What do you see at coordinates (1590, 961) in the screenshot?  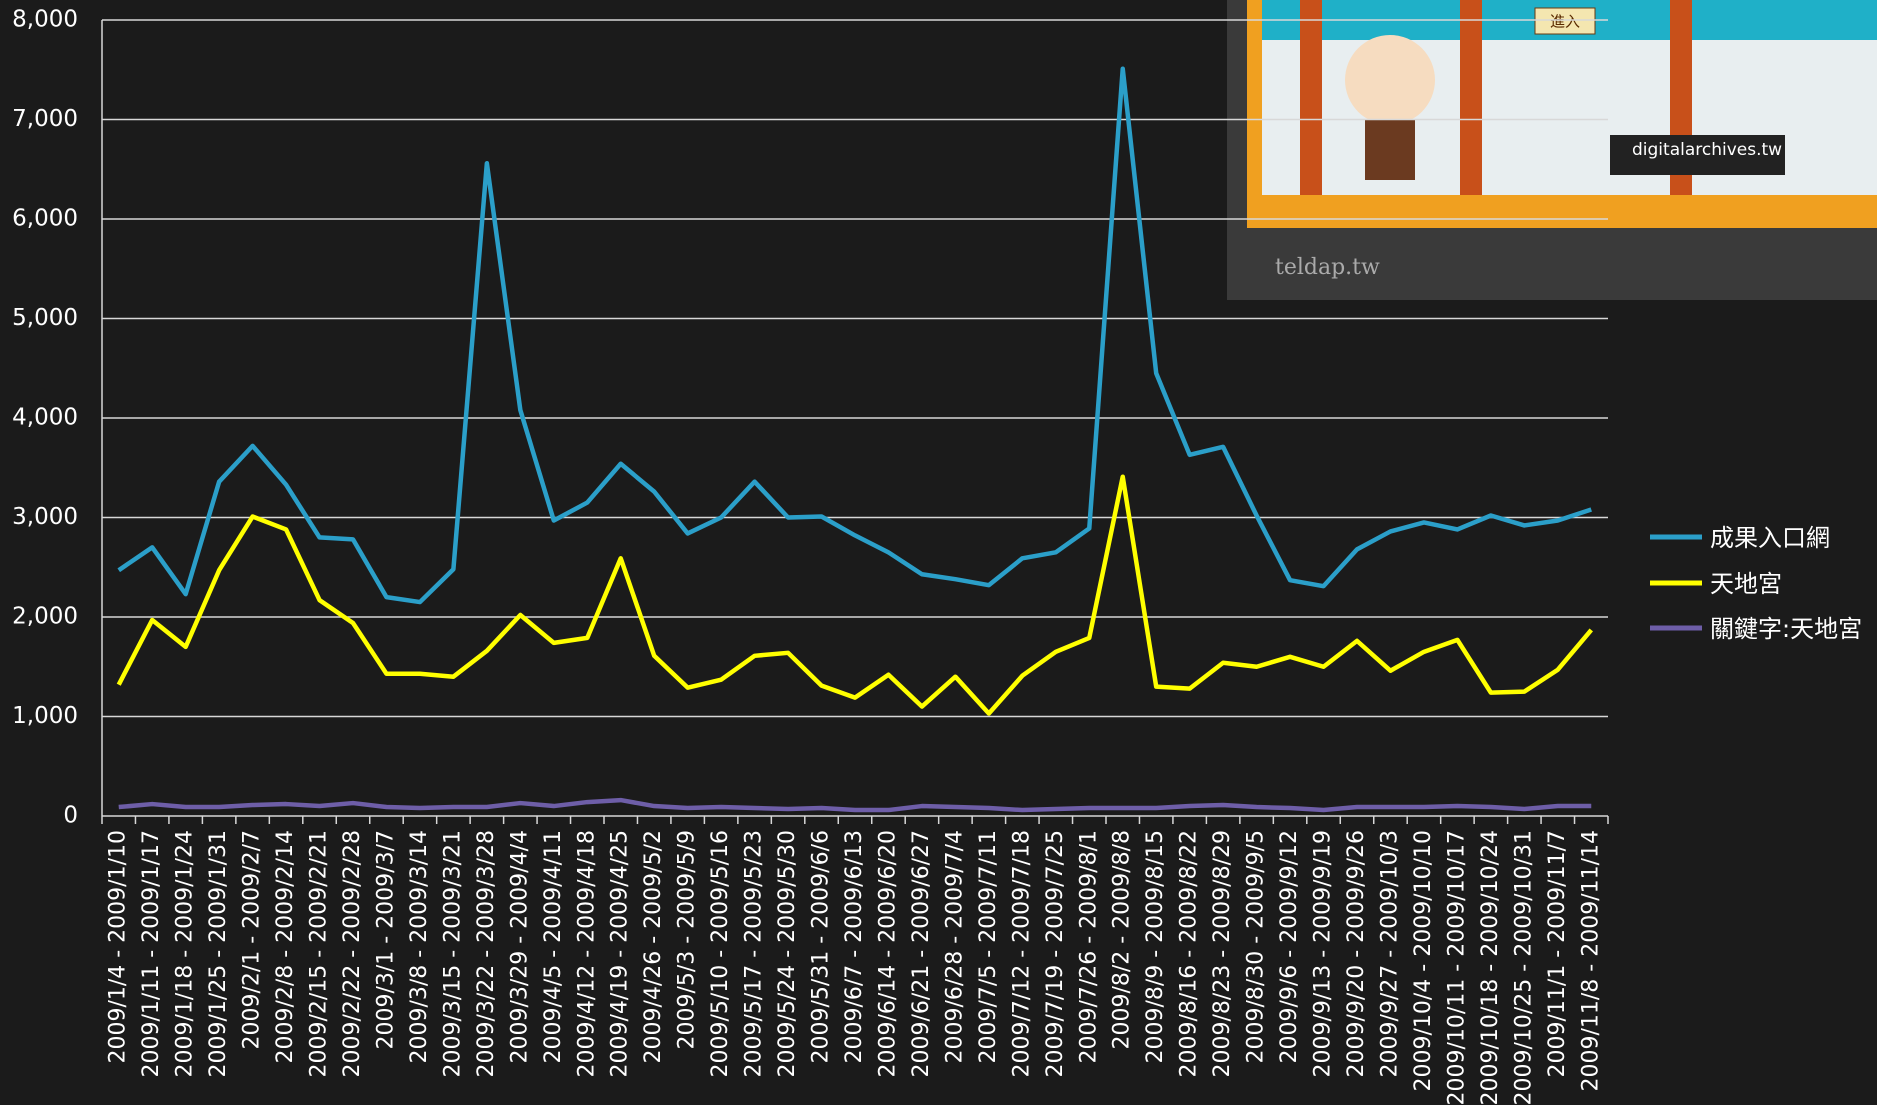 I see `x-tick-label: 2009/11/8 - 2009/11/14` at bounding box center [1590, 961].